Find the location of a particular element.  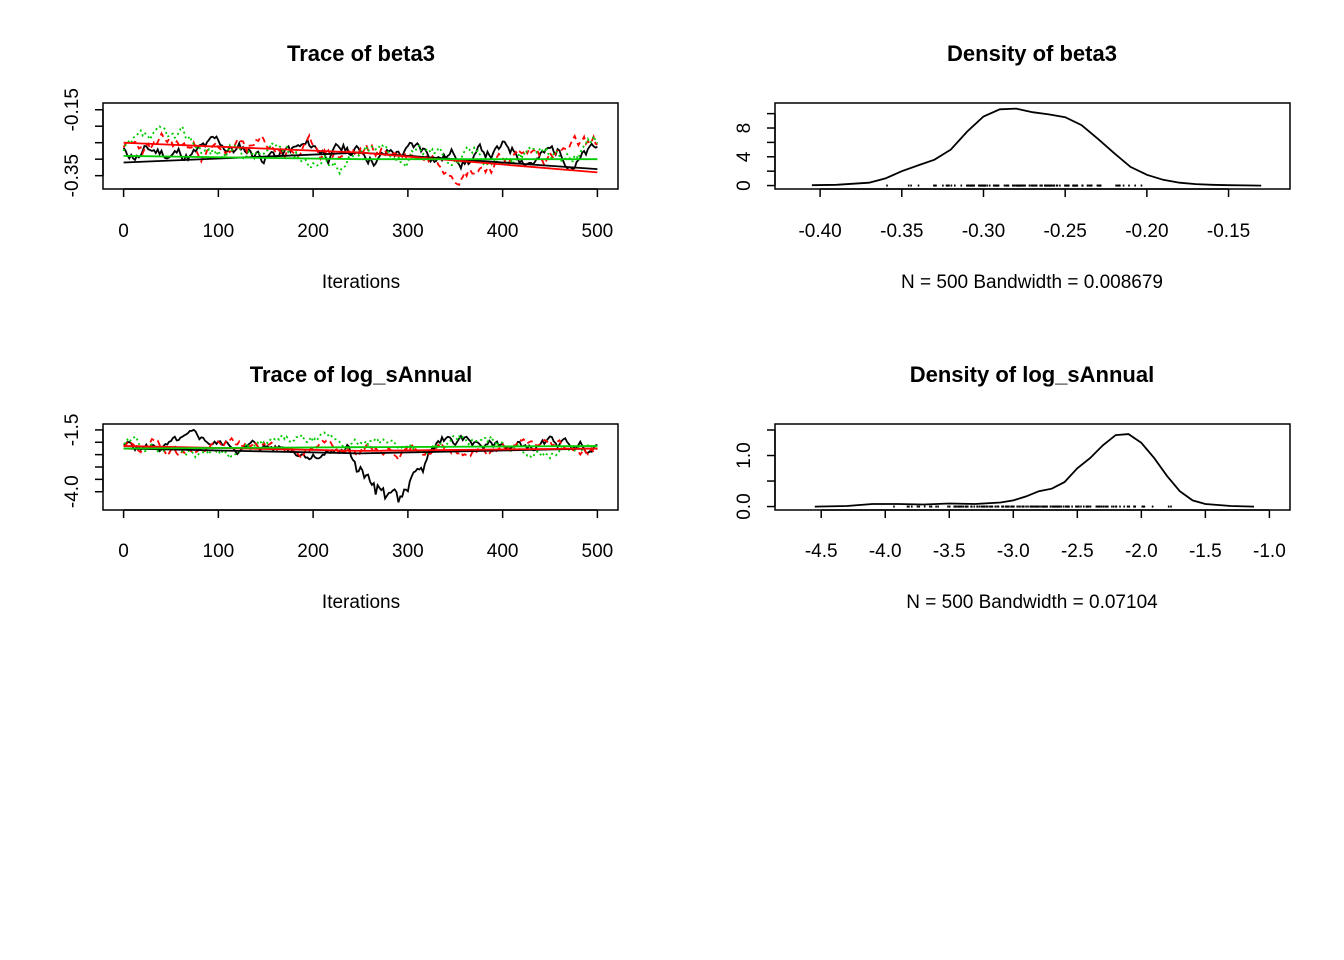

x-tick-label: 500 is located at coordinates (598, 551).